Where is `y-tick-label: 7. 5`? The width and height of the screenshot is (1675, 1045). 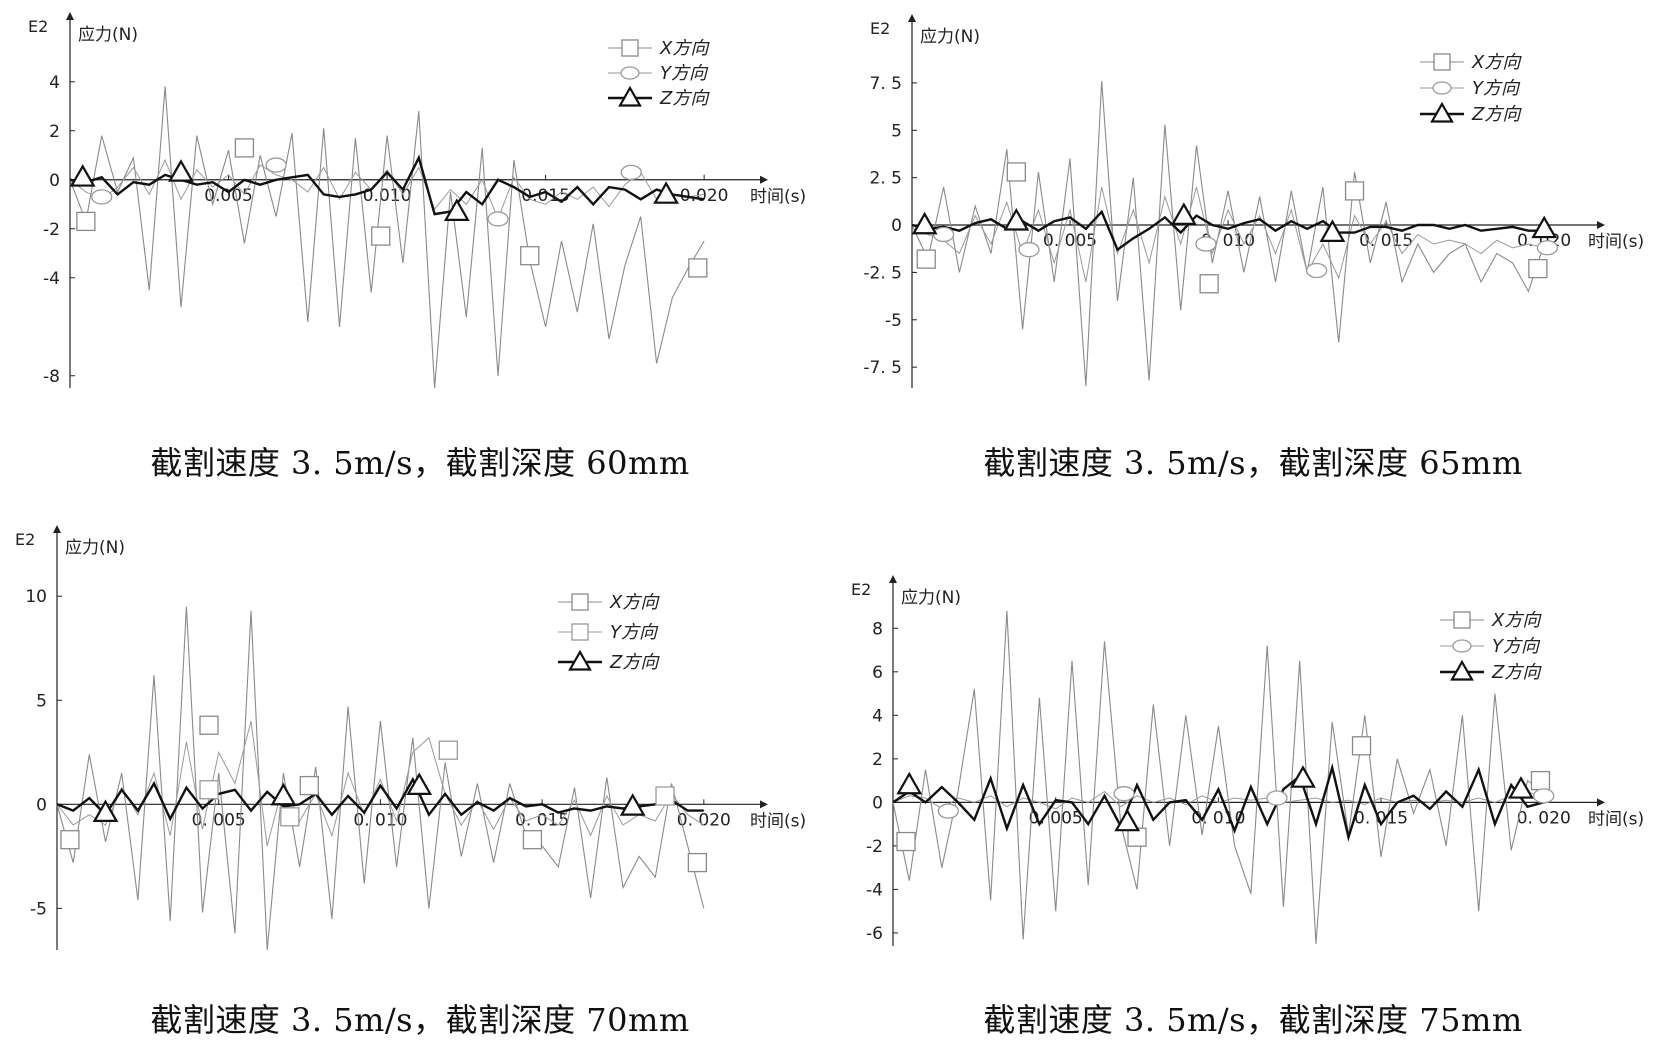
y-tick-label: 7. 5 is located at coordinates (886, 84).